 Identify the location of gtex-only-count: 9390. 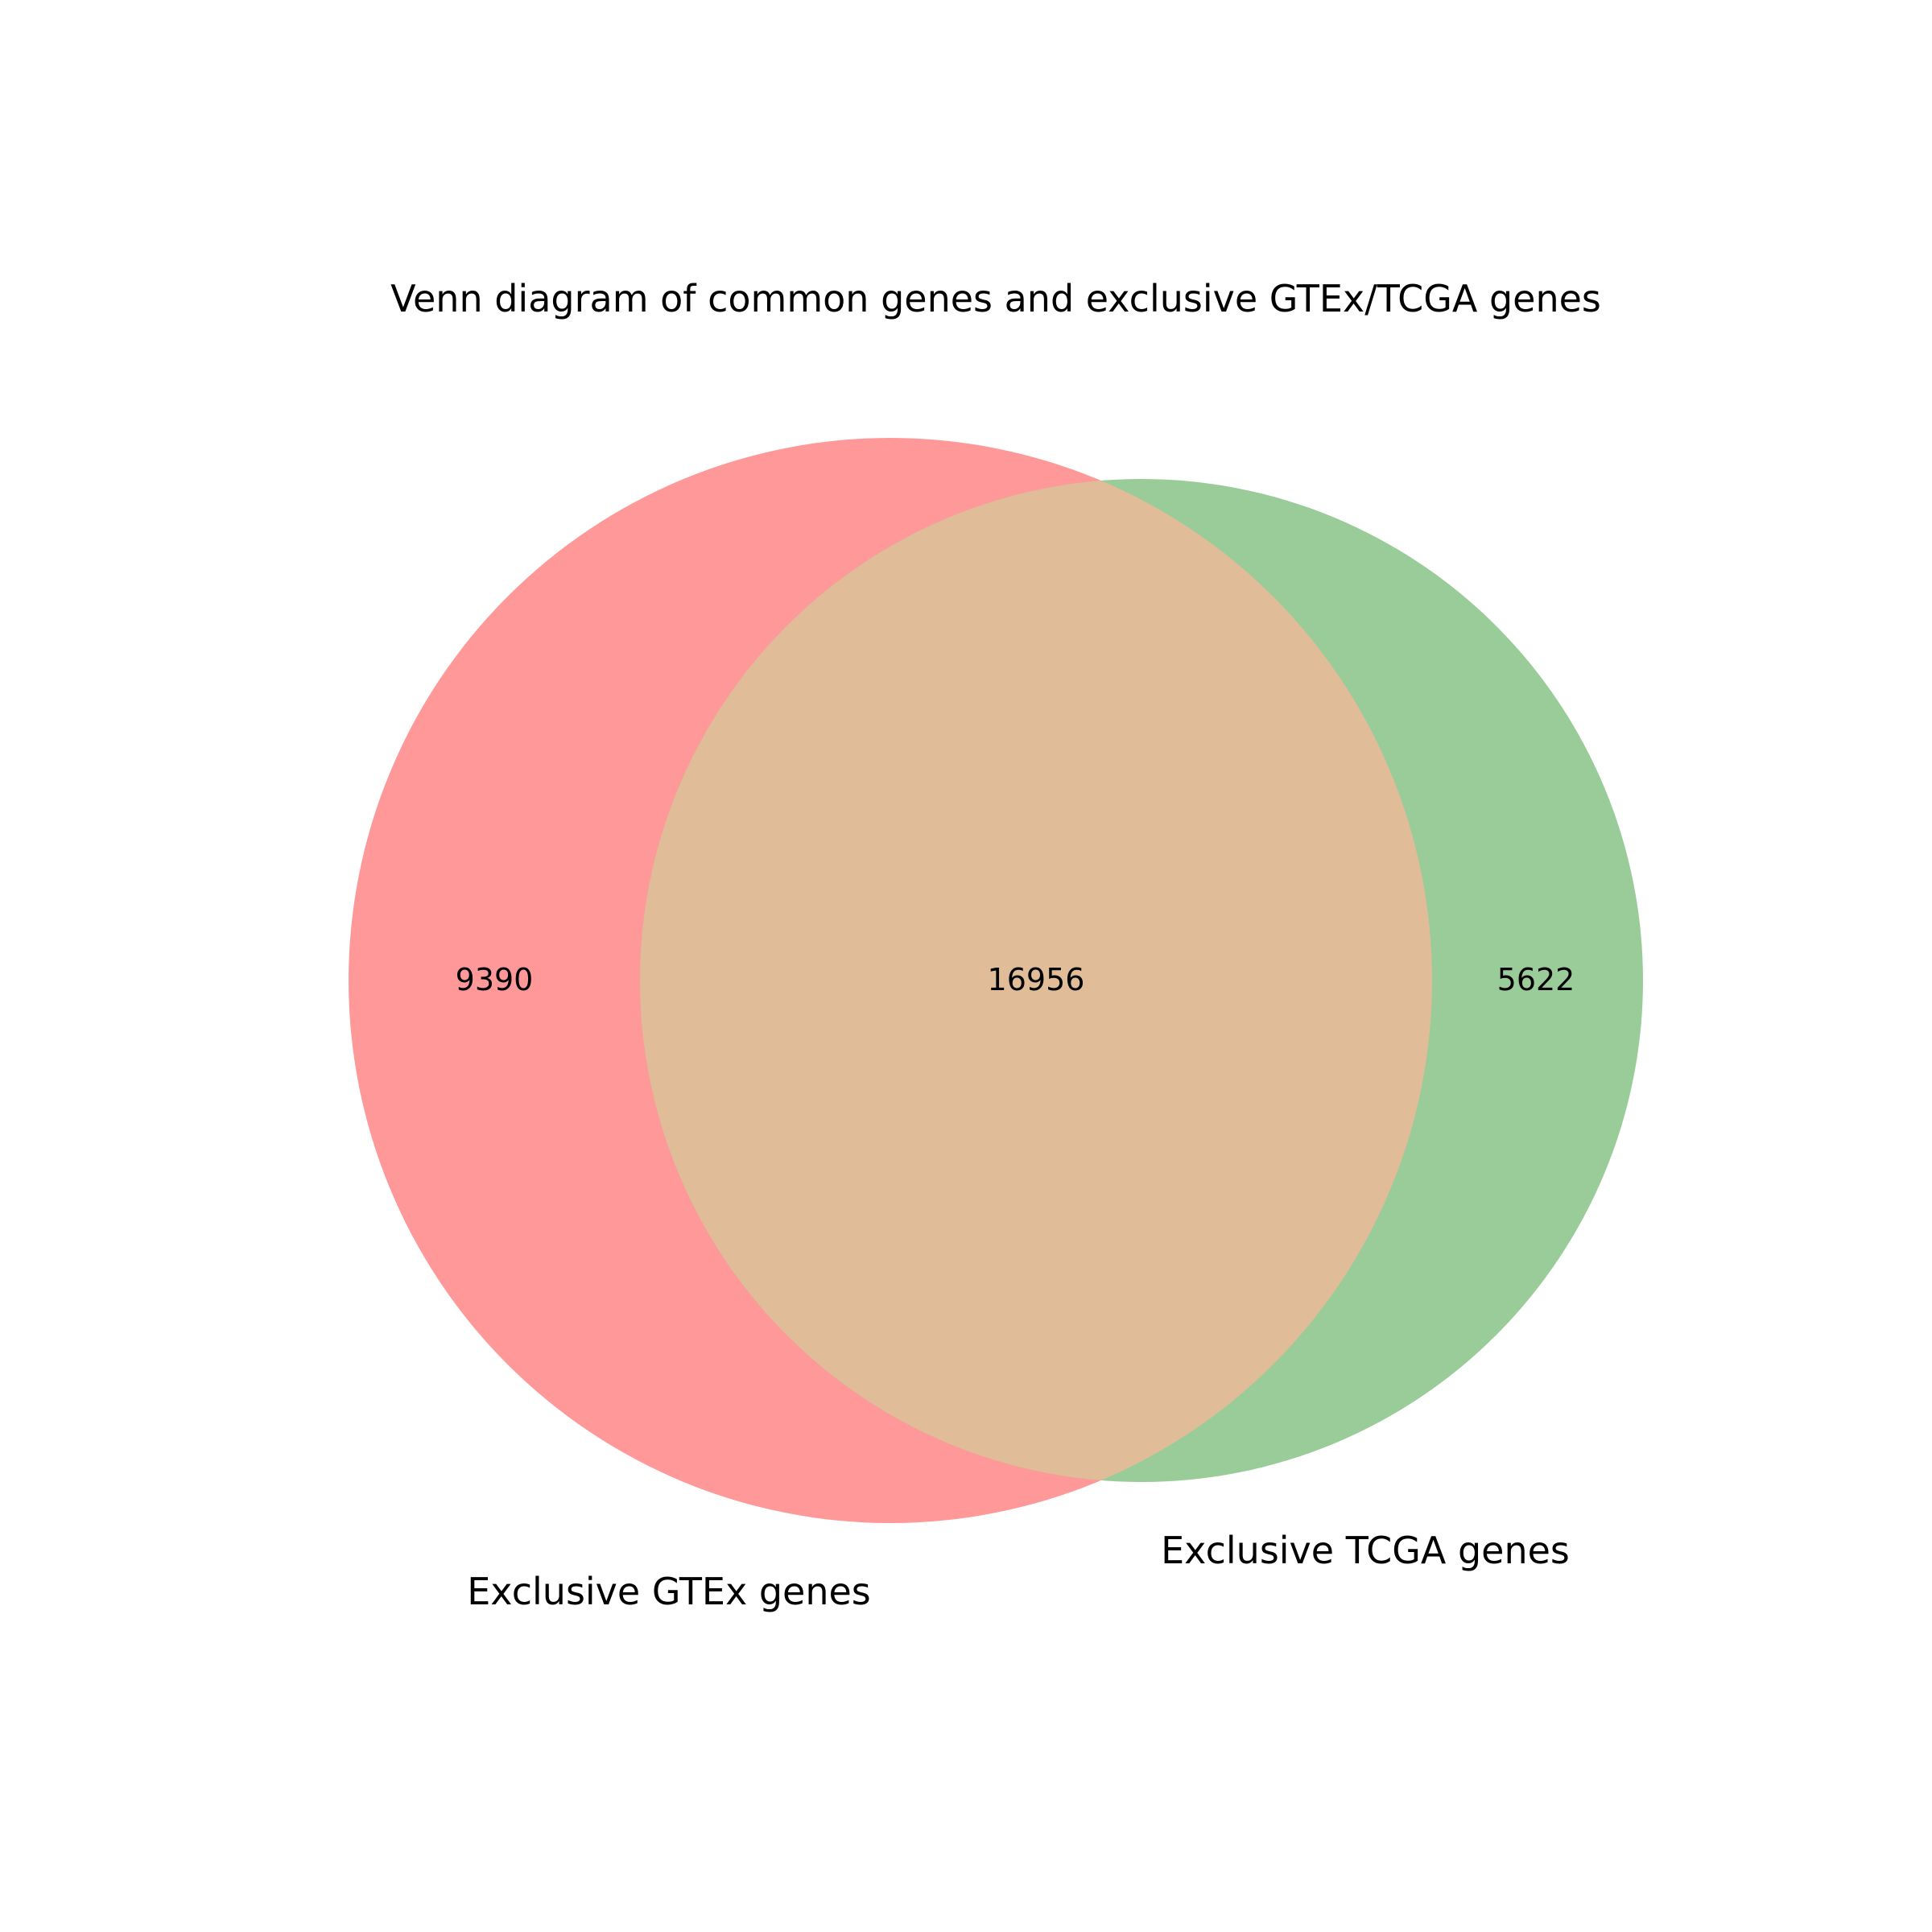
(495, 979).